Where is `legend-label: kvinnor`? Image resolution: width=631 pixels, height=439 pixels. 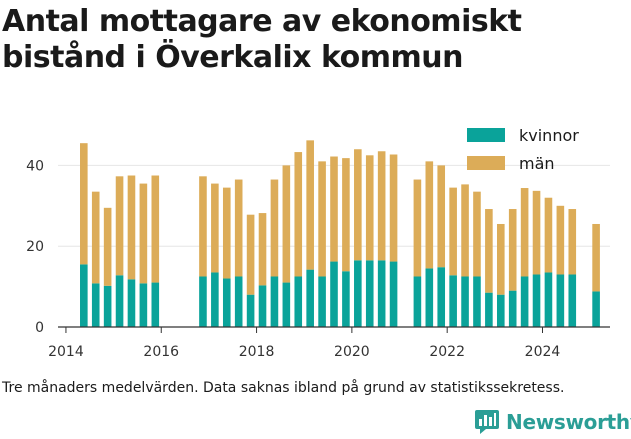 legend-label: kvinnor is located at coordinates (549, 135).